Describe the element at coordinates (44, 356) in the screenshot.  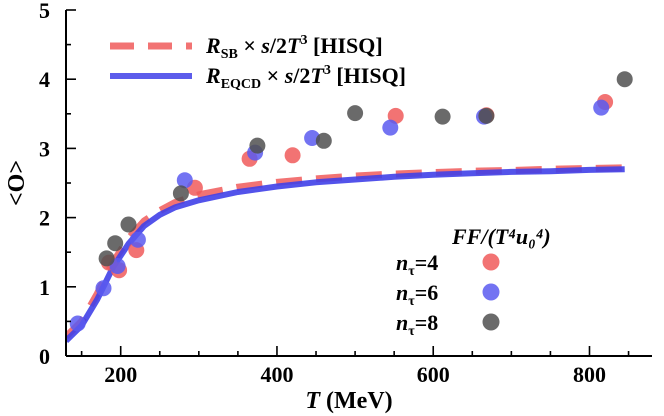
I see `y-tick-label: 0` at that location.